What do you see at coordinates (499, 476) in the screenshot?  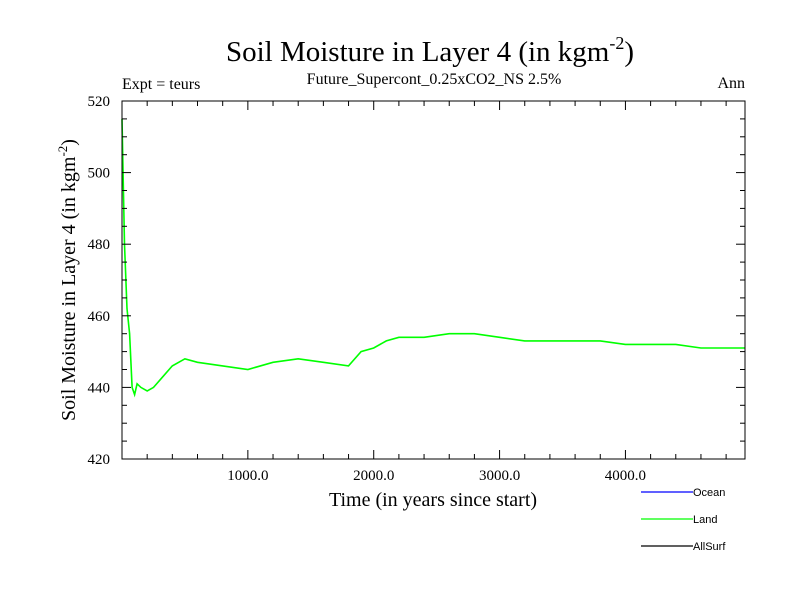 I see `x-tick-label: 3000.0` at bounding box center [499, 476].